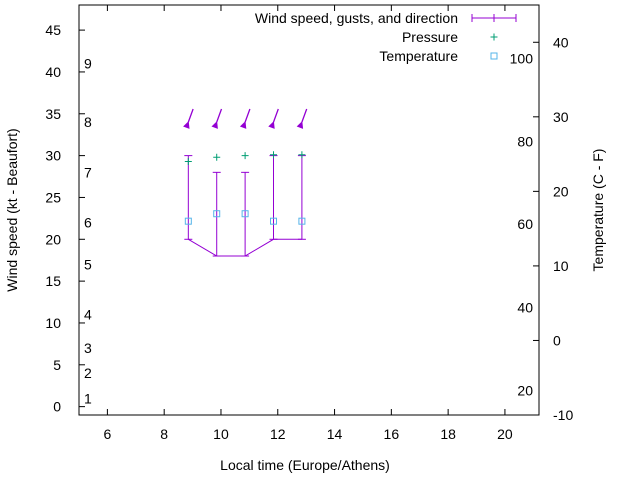 The height and width of the screenshot is (480, 640). I want to click on beaufort-label: 1, so click(88, 398).